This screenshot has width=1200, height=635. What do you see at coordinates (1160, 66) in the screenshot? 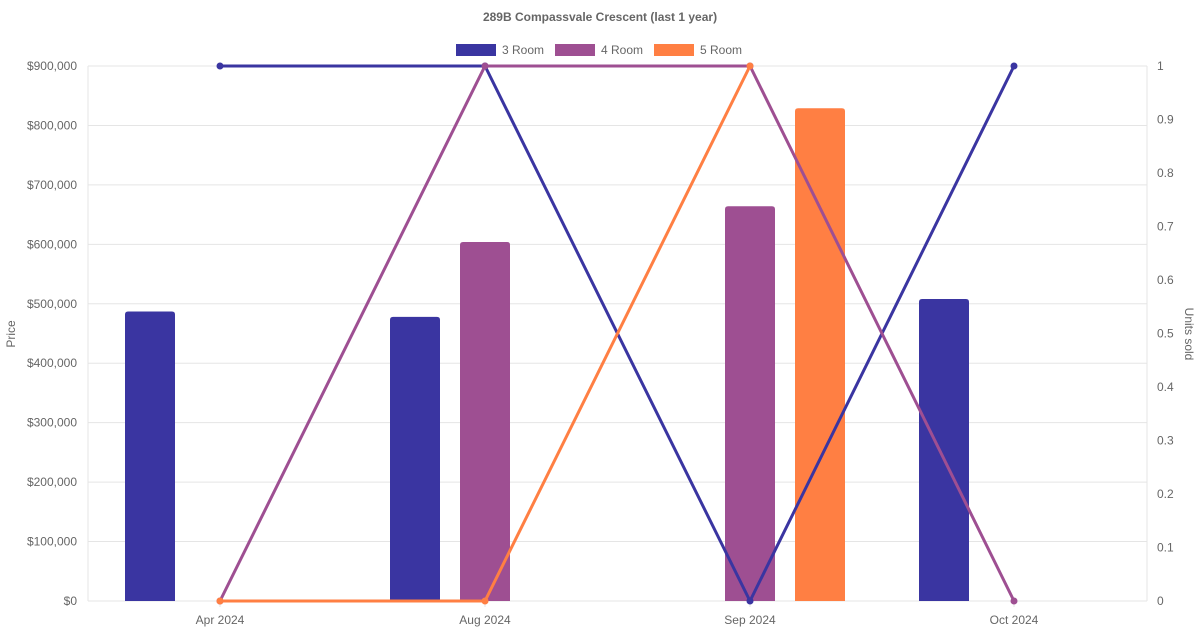
I see `y2-tick-label: 1` at bounding box center [1160, 66].